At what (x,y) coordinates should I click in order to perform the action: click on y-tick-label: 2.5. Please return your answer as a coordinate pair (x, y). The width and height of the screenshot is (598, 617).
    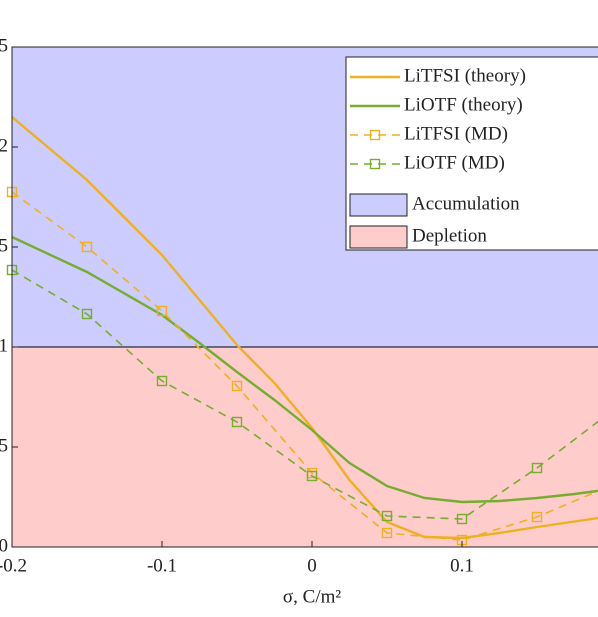
    Looking at the image, I should click on (4, 45).